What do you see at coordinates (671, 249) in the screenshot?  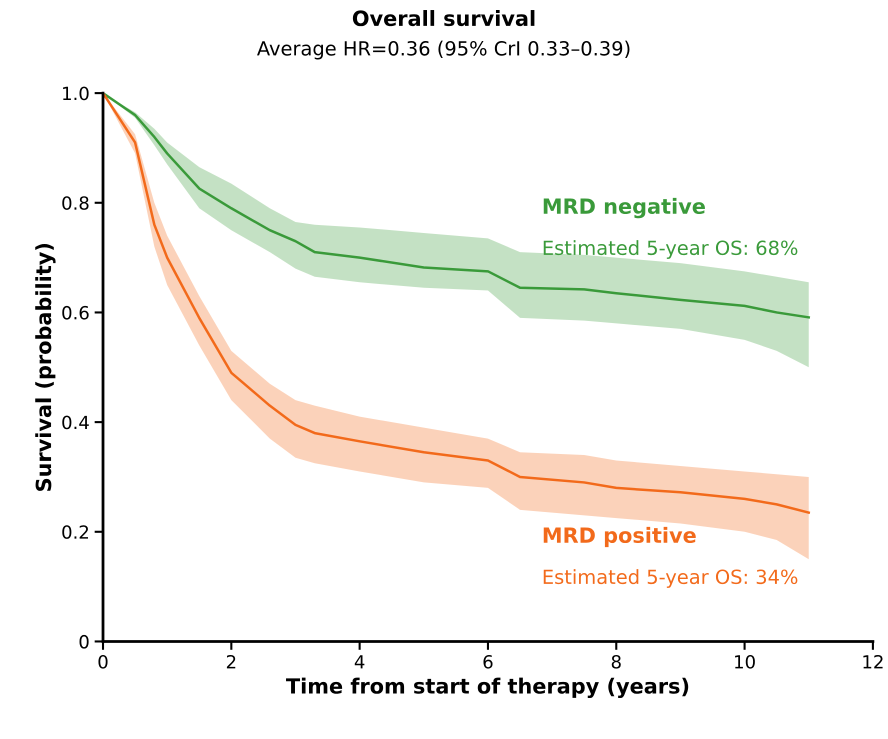 I see `annotation: Estimated 5-year OS: 68%` at bounding box center [671, 249].